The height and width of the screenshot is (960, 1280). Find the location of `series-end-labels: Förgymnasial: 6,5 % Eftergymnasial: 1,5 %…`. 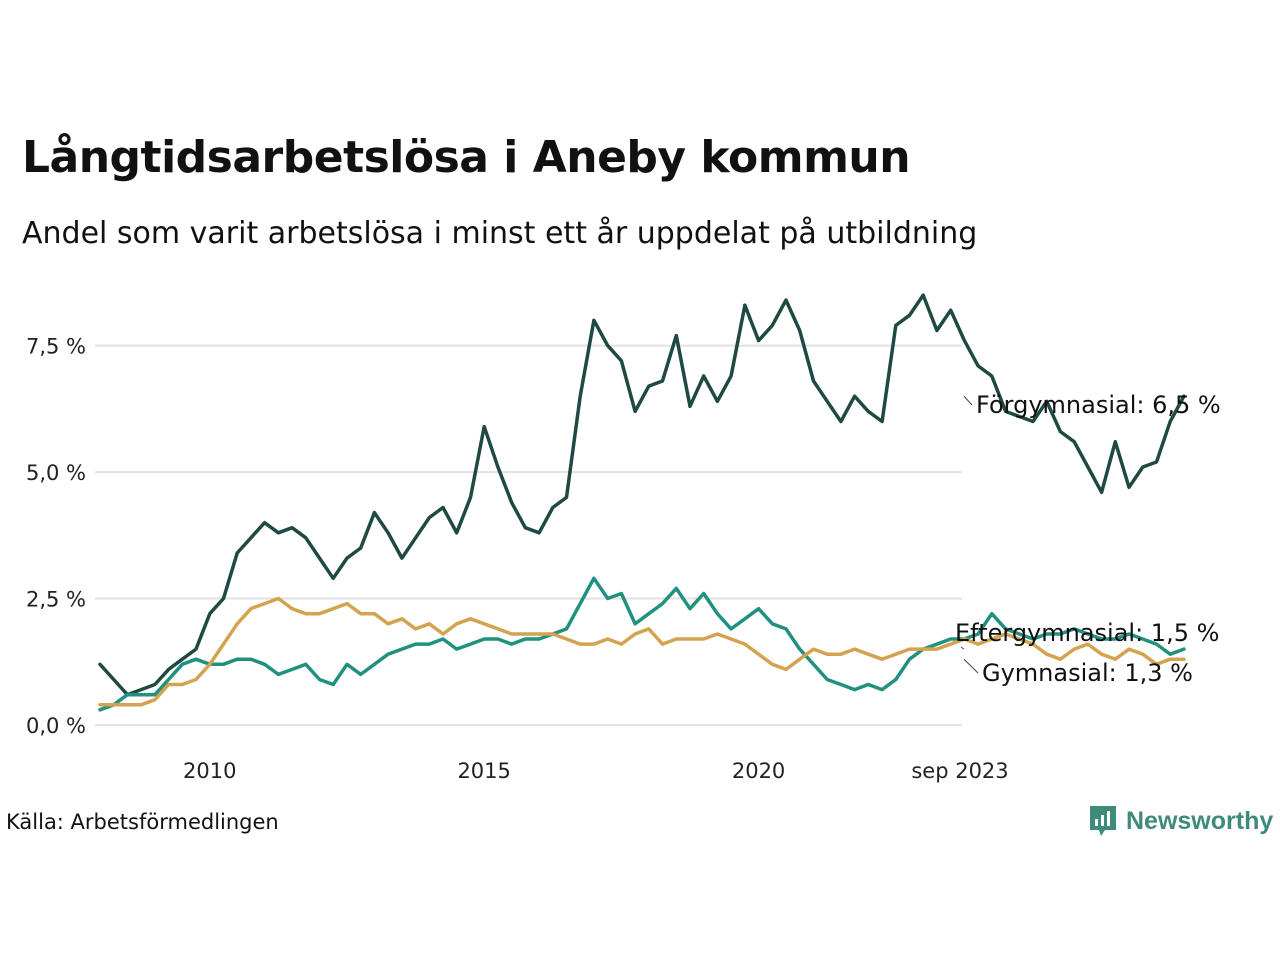

series-end-labels: Förgymnasial: 6,5 % Eftergymnasial: 1,5 %… is located at coordinates (1088, 539).